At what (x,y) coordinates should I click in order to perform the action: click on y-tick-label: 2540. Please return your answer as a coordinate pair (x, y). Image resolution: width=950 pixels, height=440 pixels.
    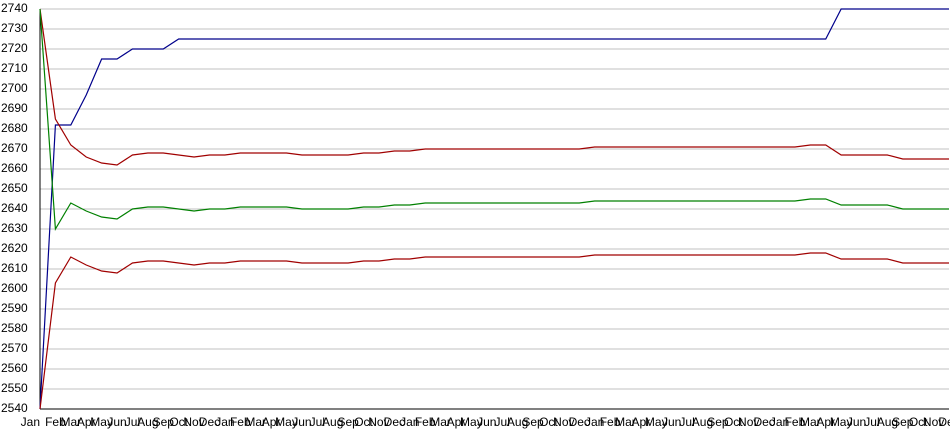
    Looking at the image, I should click on (14, 408).